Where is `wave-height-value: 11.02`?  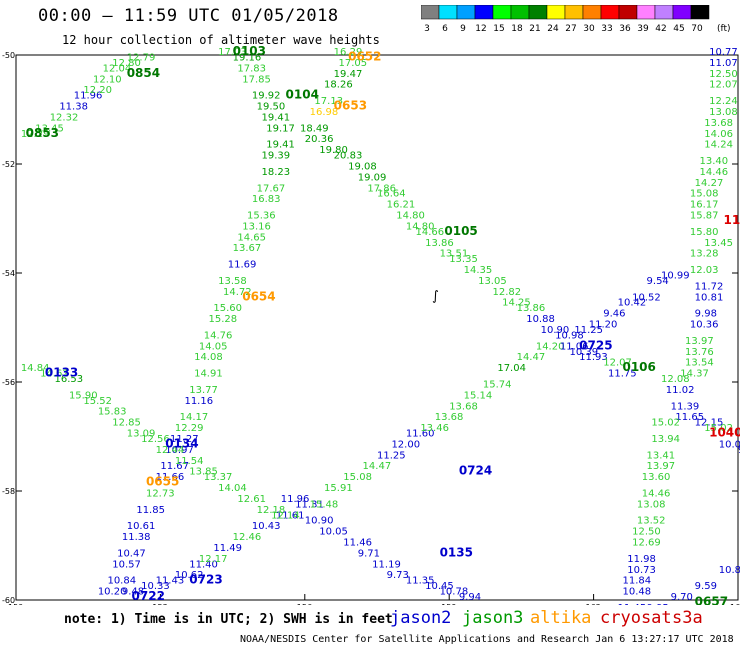 wave-height-value: 11.02 is located at coordinates (680, 390).